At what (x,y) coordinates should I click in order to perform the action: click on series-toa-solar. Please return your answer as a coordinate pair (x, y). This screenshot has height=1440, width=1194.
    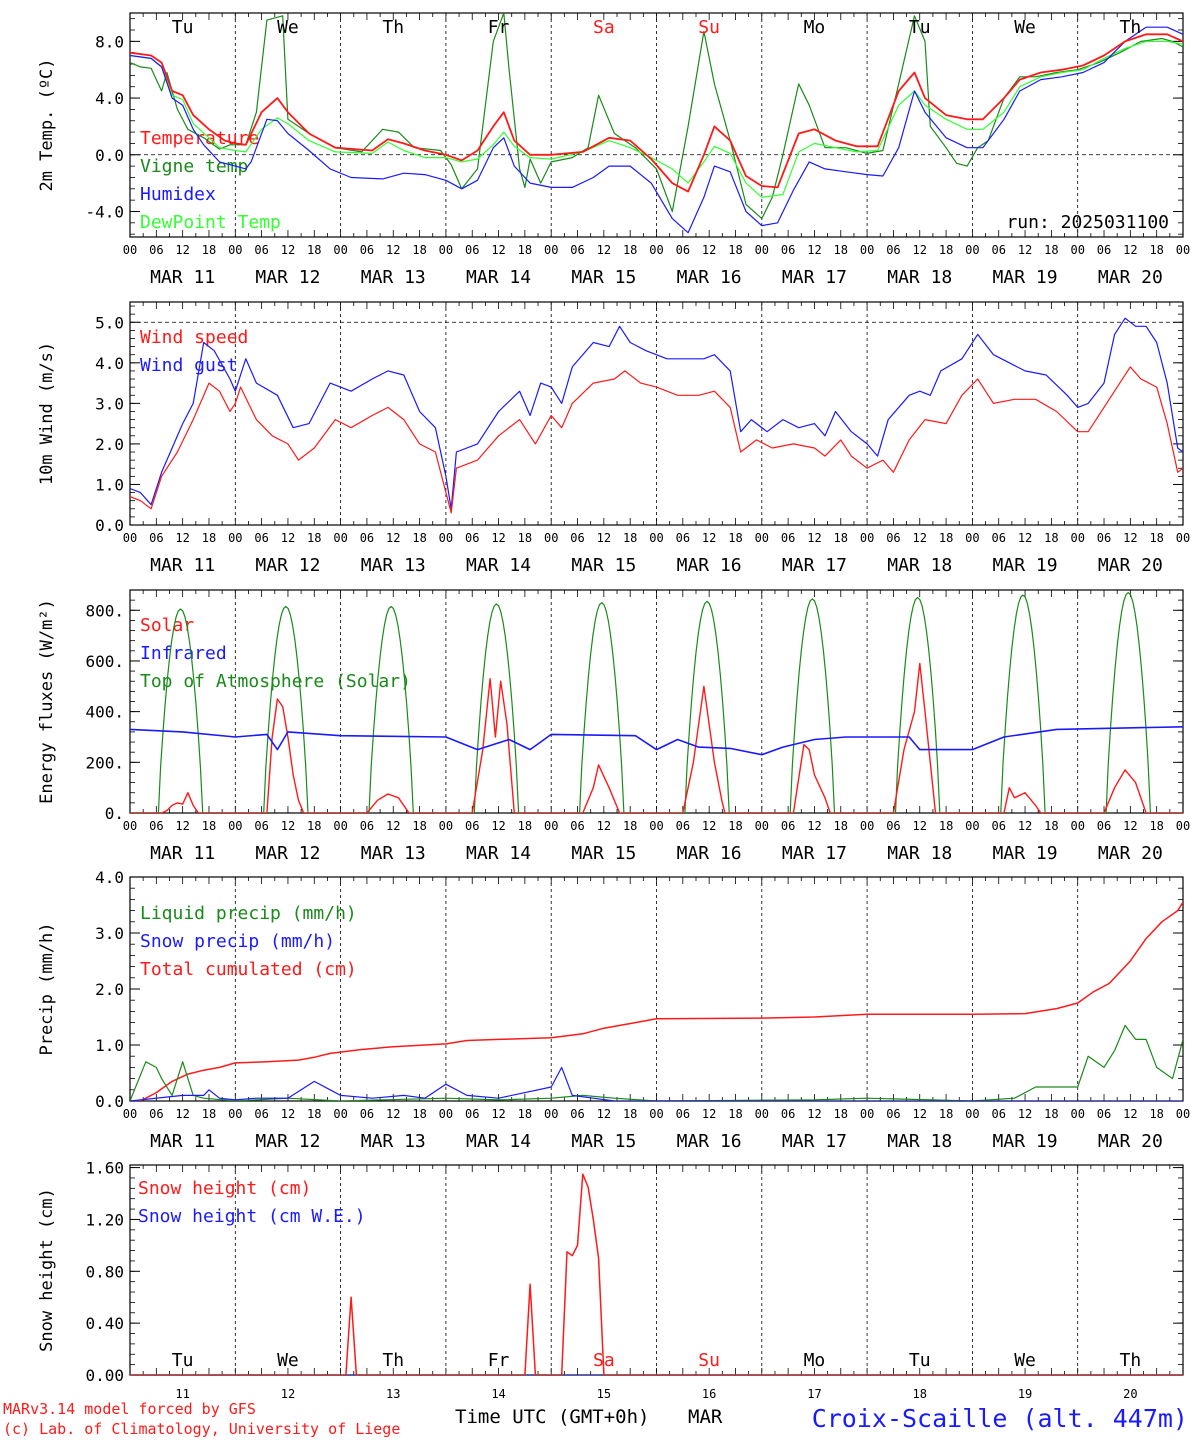
    Looking at the image, I should click on (656, 702).